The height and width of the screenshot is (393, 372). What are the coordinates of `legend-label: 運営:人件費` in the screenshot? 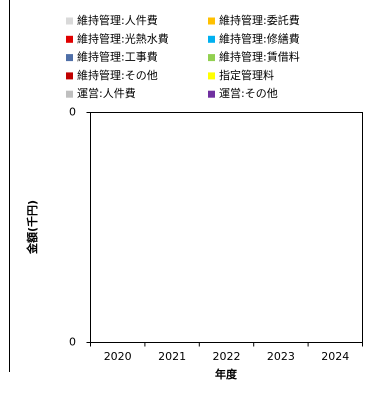 It's located at (106, 93).